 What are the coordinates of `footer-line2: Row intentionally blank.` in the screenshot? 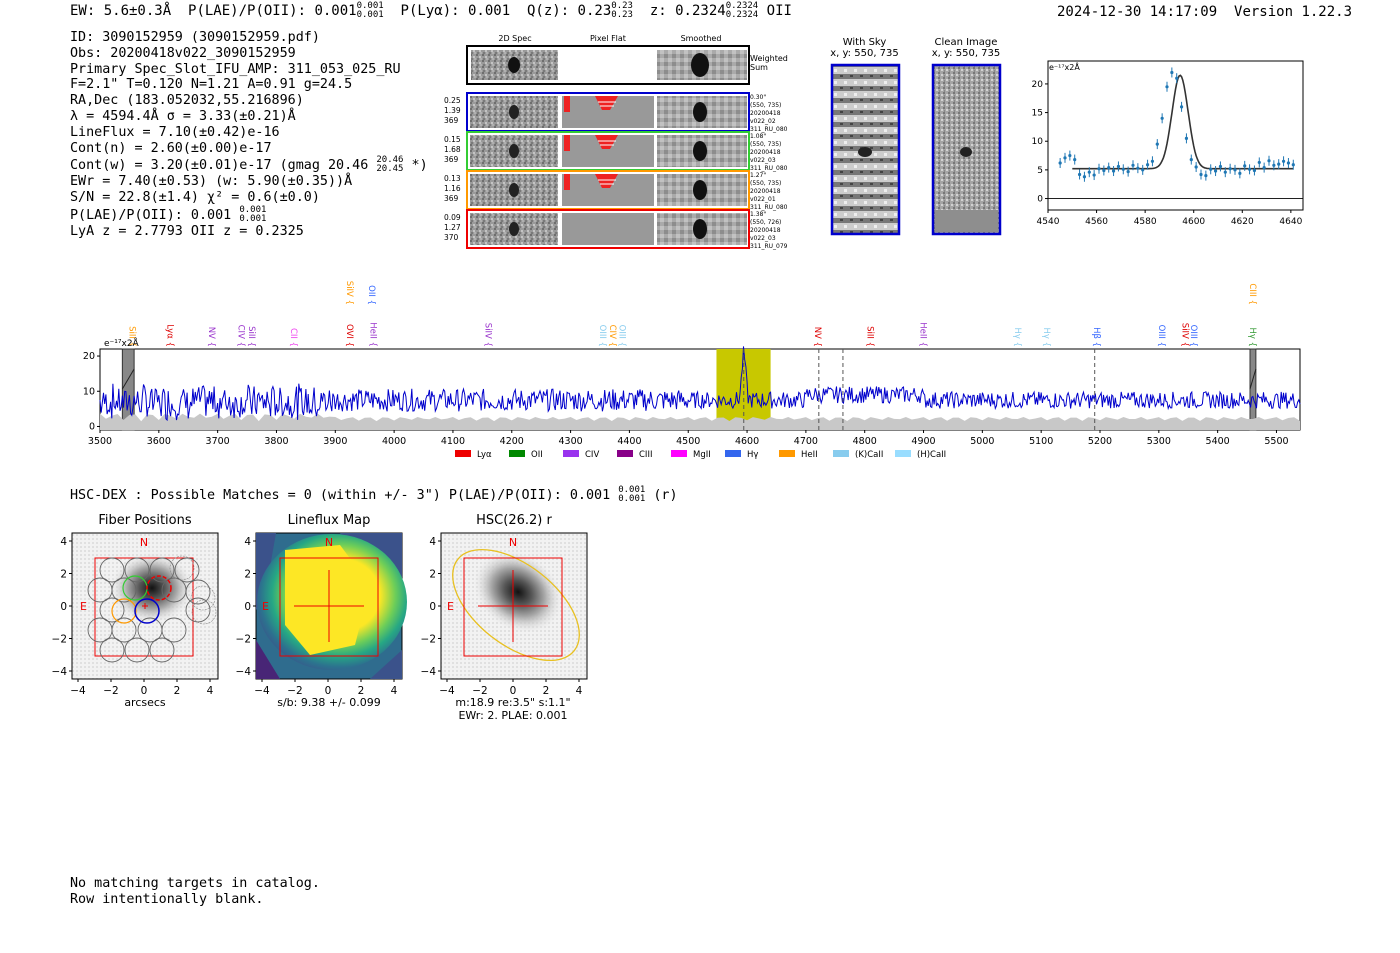 It's located at (167, 899).